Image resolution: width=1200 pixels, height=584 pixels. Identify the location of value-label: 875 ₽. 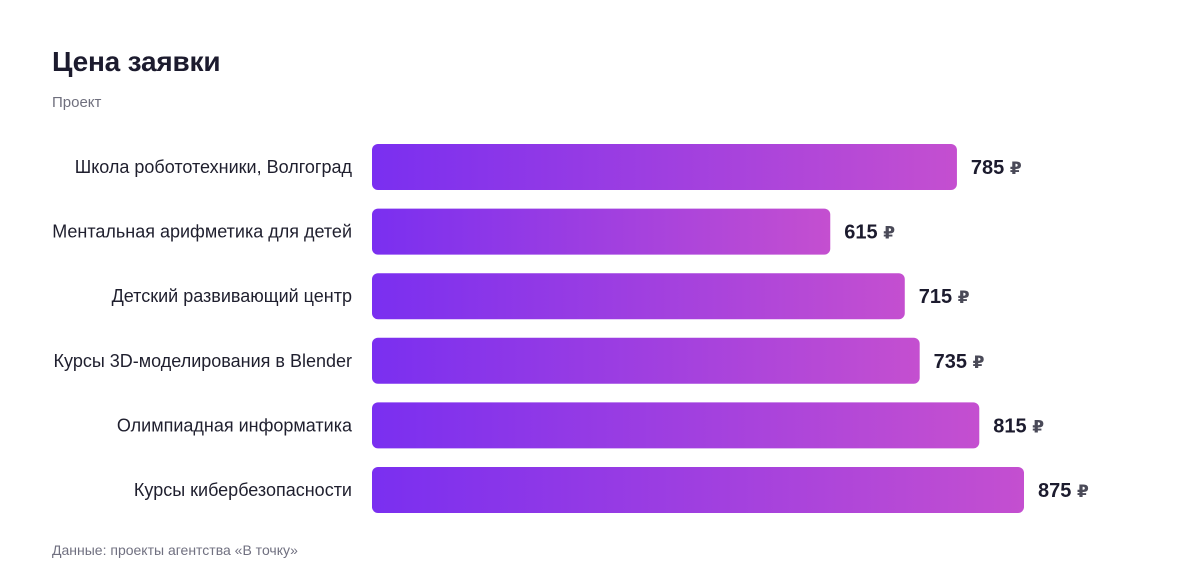
(1063, 491).